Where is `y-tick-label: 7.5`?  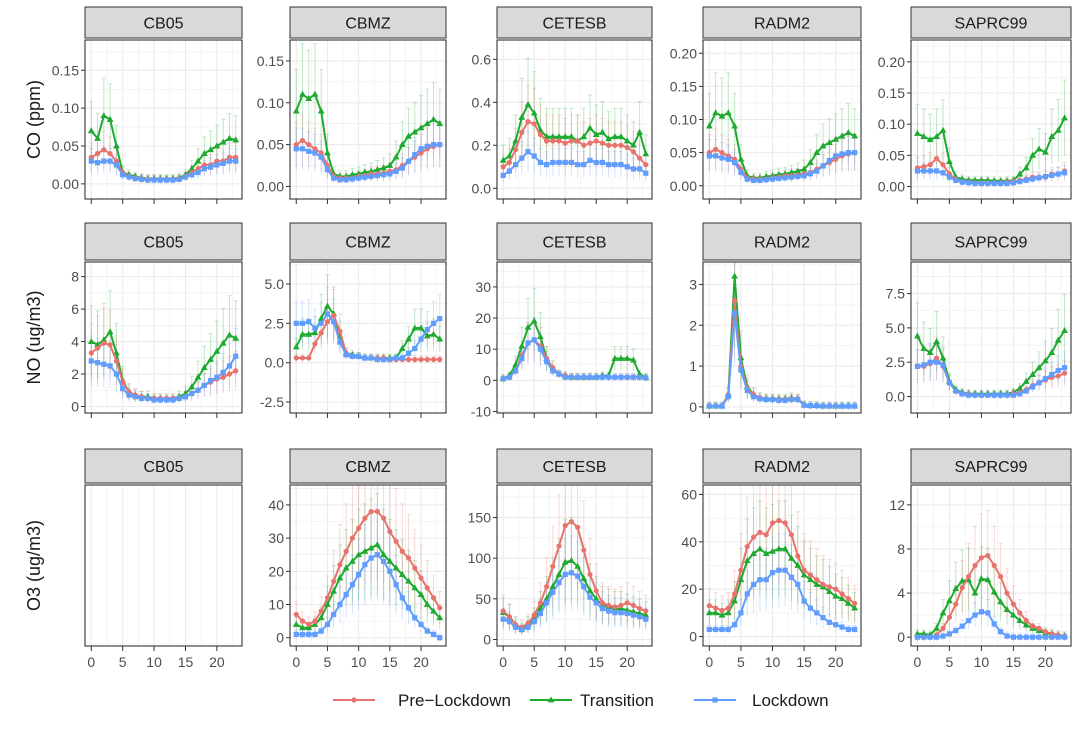 y-tick-label: 7.5 is located at coordinates (896, 294).